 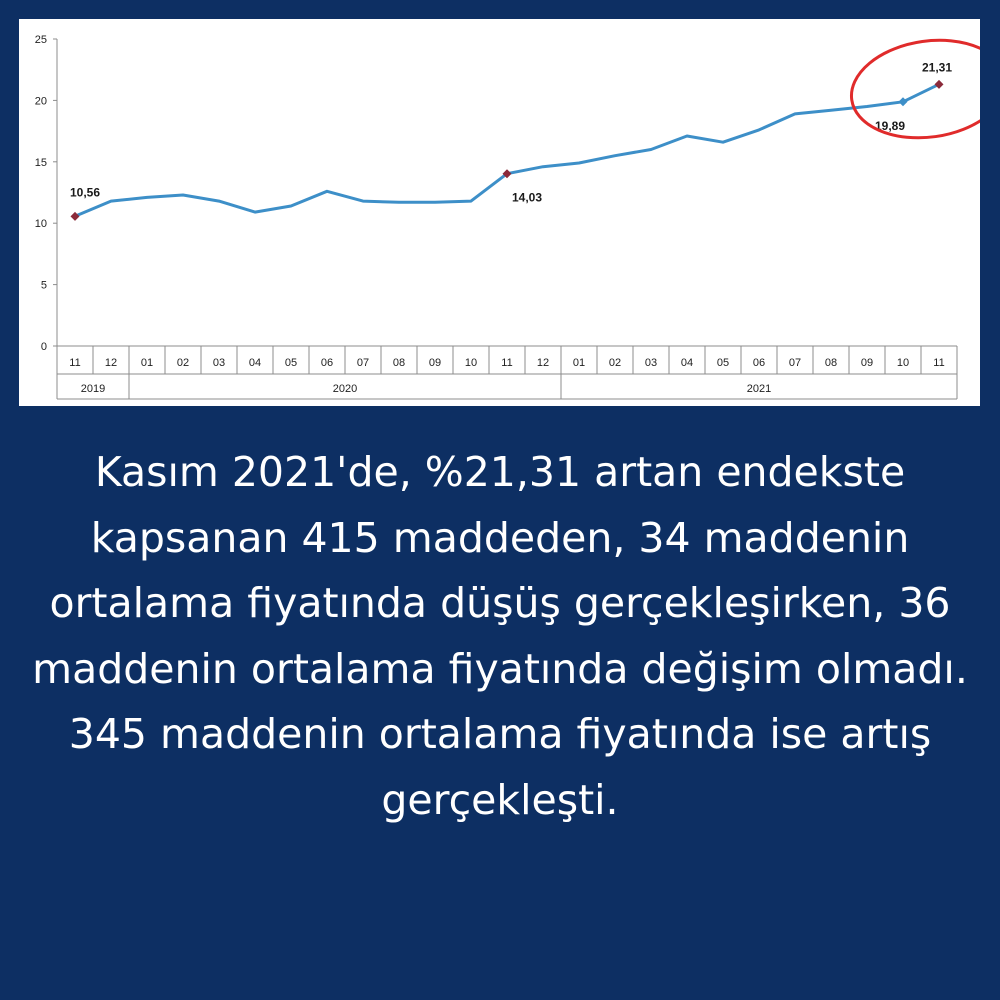 What do you see at coordinates (41, 224) in the screenshot?
I see `y-tick-label: 10` at bounding box center [41, 224].